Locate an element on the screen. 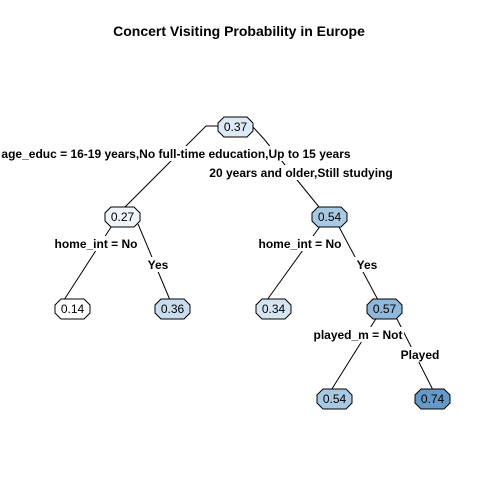 This screenshot has width=480, height=480. node-right-right: 0.57 is located at coordinates (384, 309).